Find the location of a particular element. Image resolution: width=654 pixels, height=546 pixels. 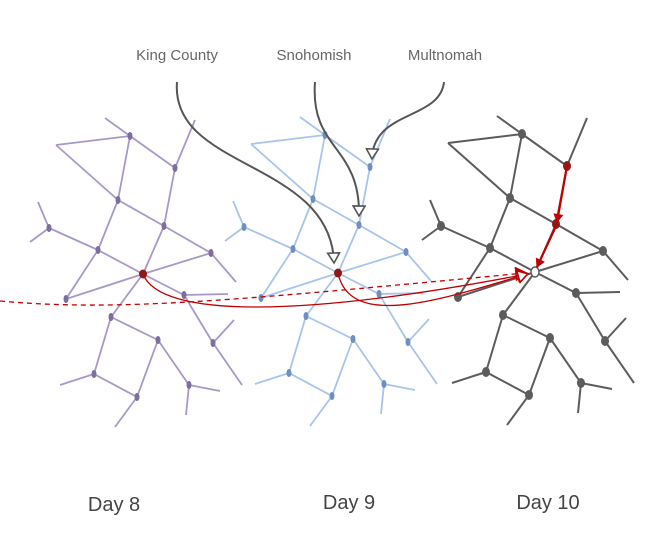

snohomish-pointer is located at coordinates (336, 148).